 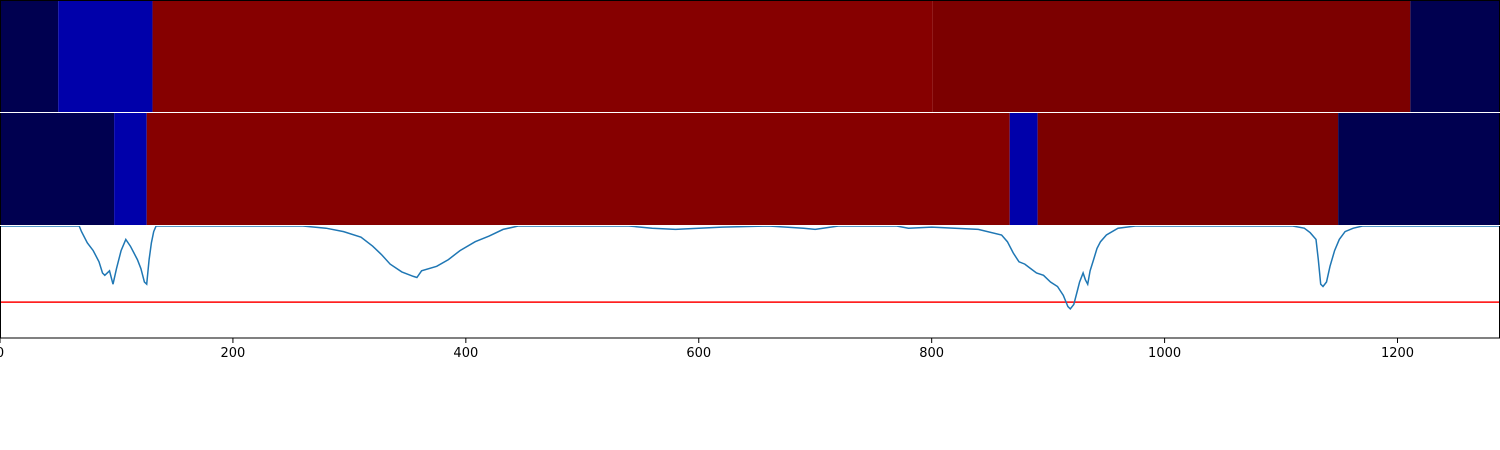 What do you see at coordinates (698, 353) in the screenshot?
I see `x-tick-label: 600` at bounding box center [698, 353].